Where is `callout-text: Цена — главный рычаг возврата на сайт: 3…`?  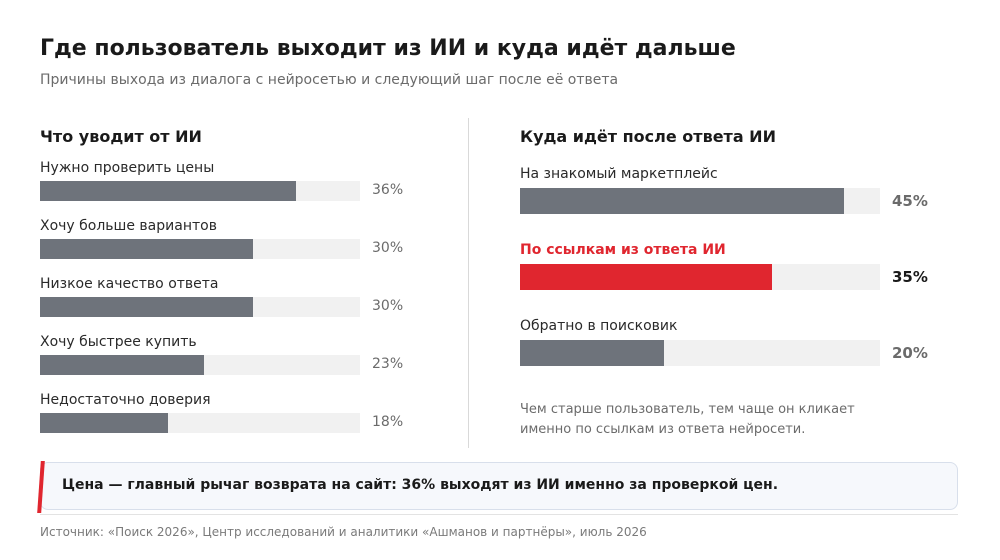 callout-text: Цена — главный рычаг возврата на сайт: 3… is located at coordinates (420, 485).